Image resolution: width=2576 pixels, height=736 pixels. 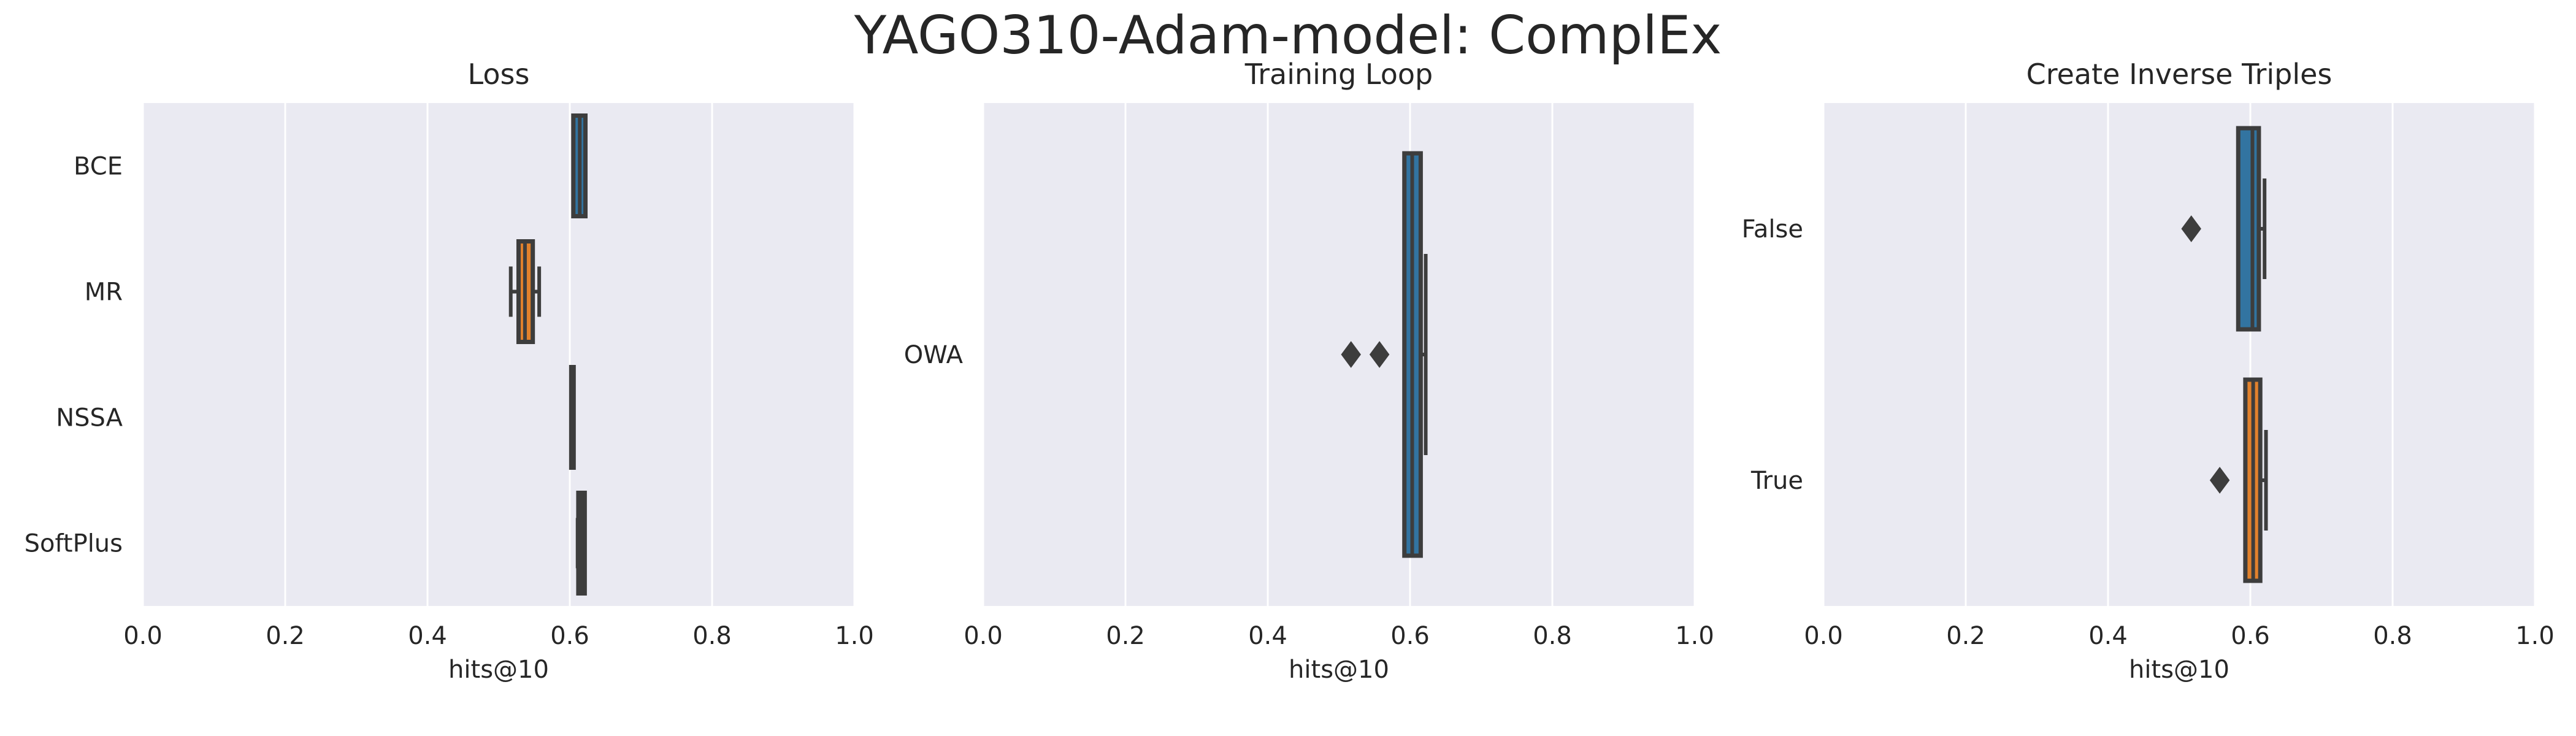 What do you see at coordinates (1125, 636) in the screenshot?
I see `x-tick-label-training-loop-1: 0.2` at bounding box center [1125, 636].